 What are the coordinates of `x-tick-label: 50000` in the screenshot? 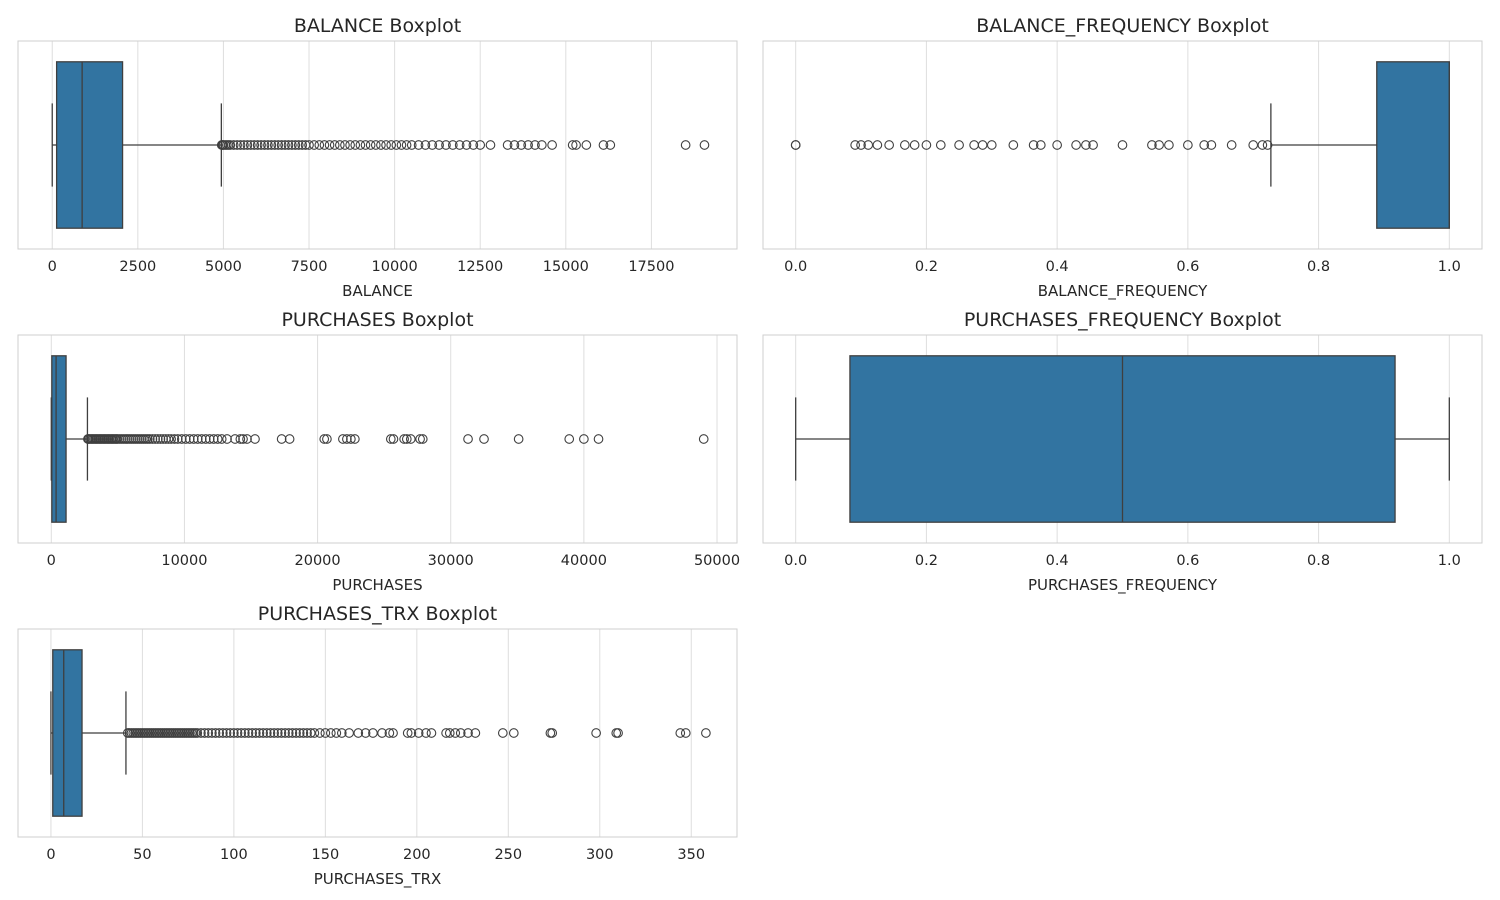 It's located at (717, 561).